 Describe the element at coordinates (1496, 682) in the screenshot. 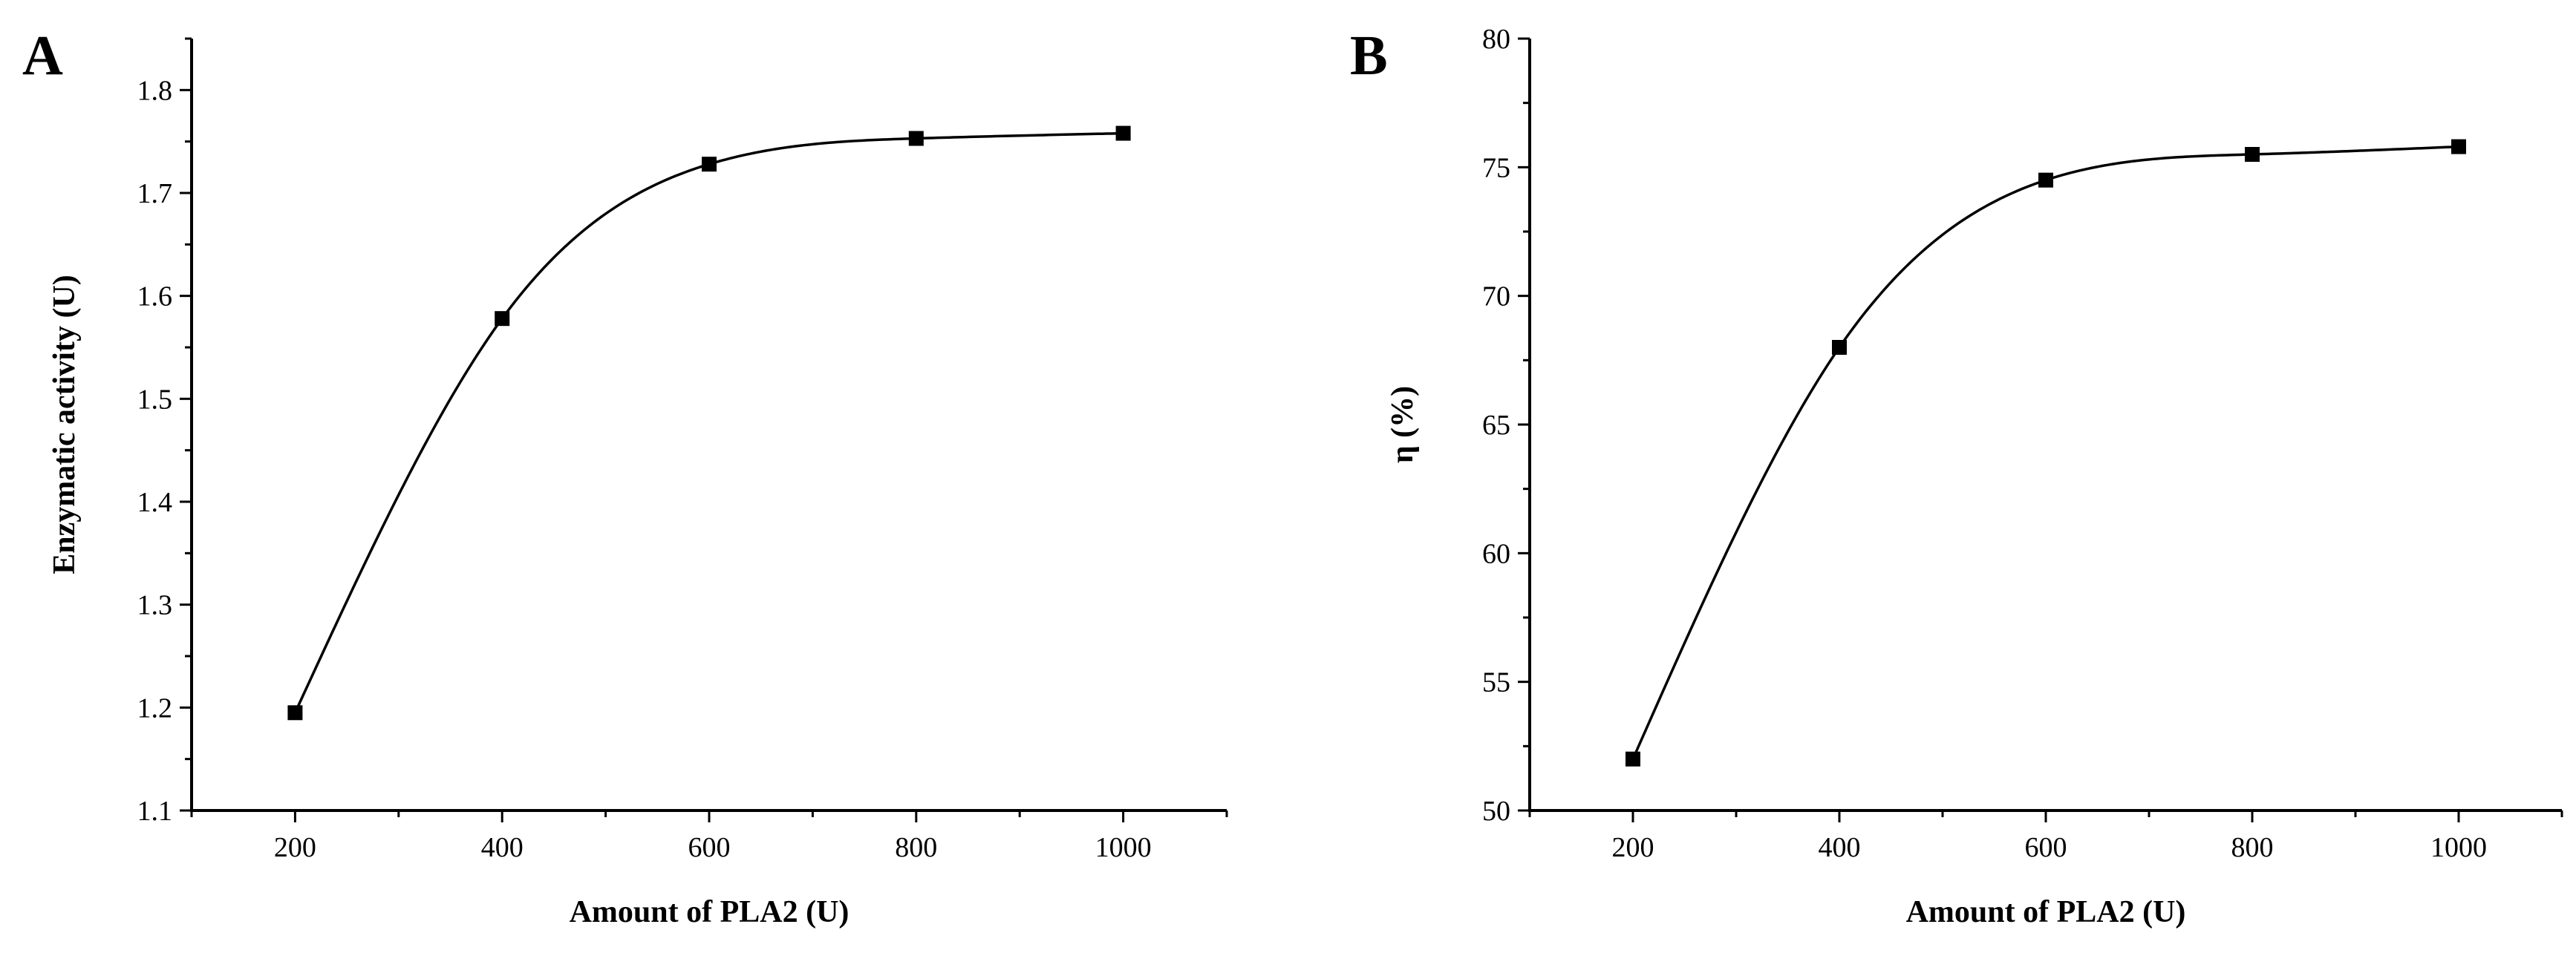

I see `y-tick-label: 55` at that location.